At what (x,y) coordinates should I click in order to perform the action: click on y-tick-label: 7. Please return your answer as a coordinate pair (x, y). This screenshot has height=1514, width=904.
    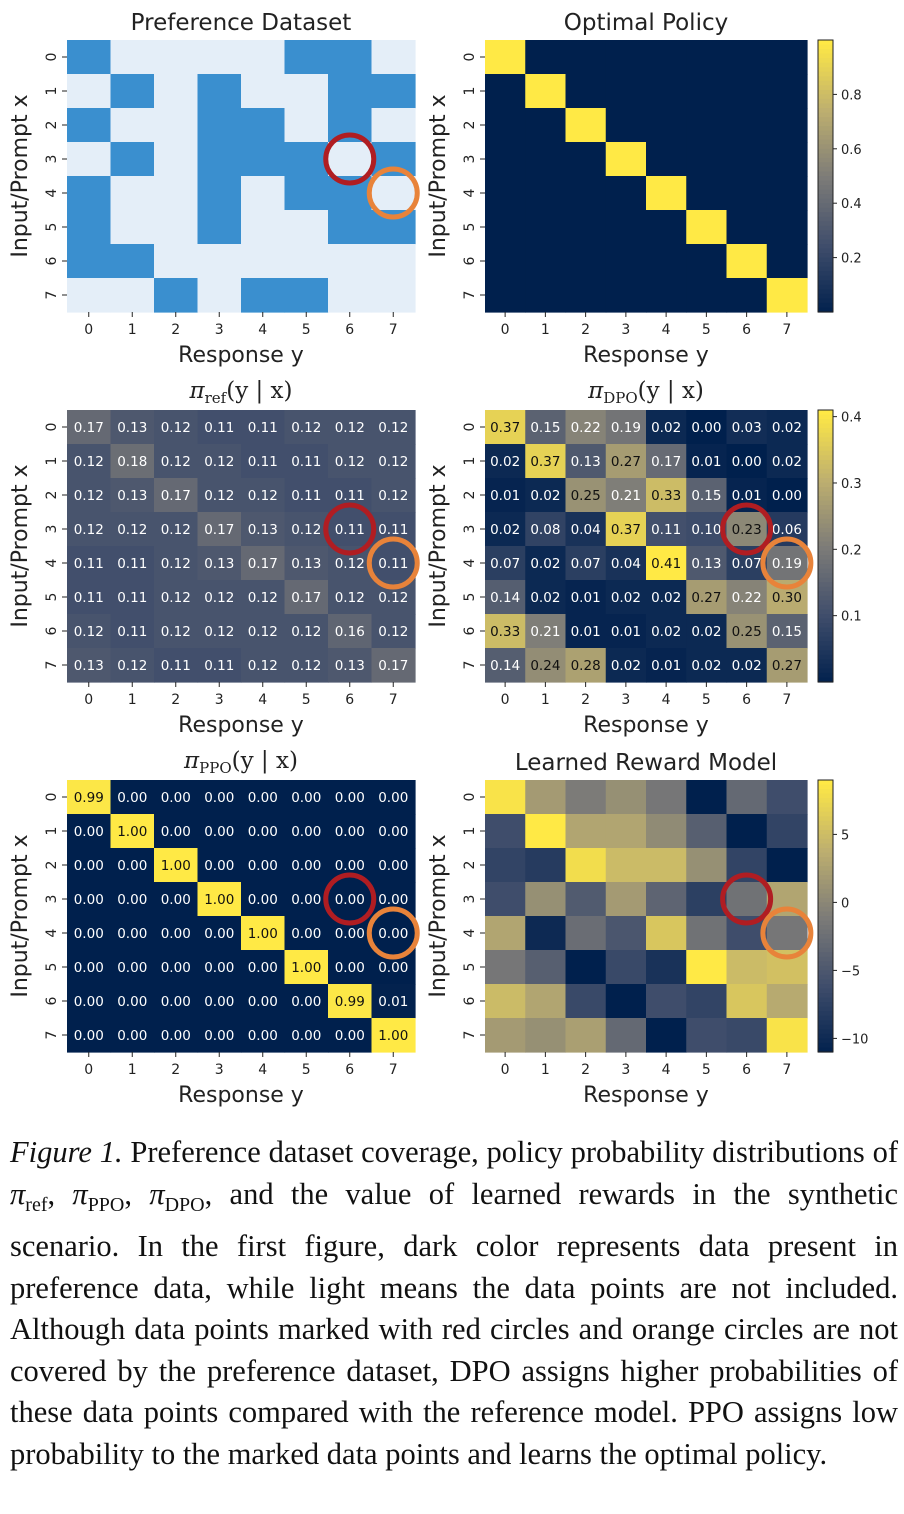
    Looking at the image, I should click on (52, 1035).